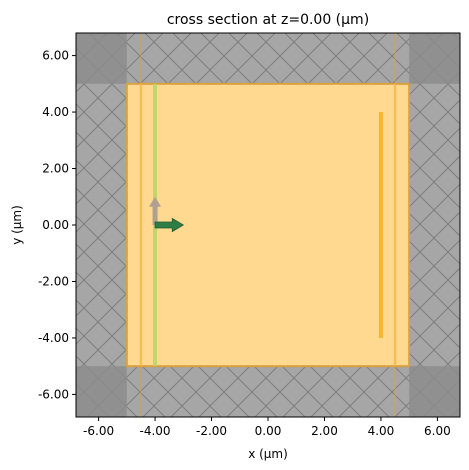 This screenshot has width=469, height=470. What do you see at coordinates (55, 112) in the screenshot?
I see `y-tick-label: 4.00` at bounding box center [55, 112].